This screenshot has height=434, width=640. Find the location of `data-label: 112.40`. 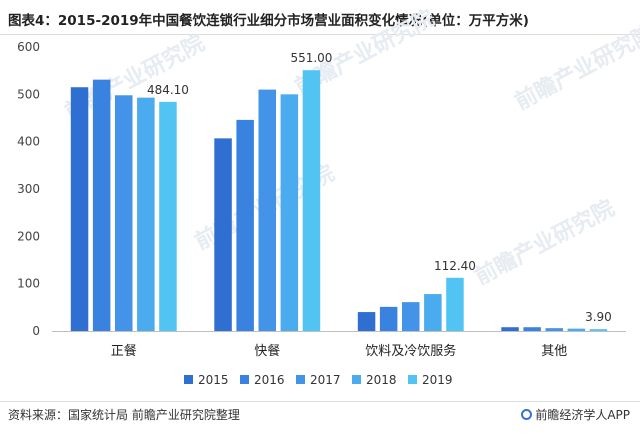

data-label: 112.40 is located at coordinates (455, 266).